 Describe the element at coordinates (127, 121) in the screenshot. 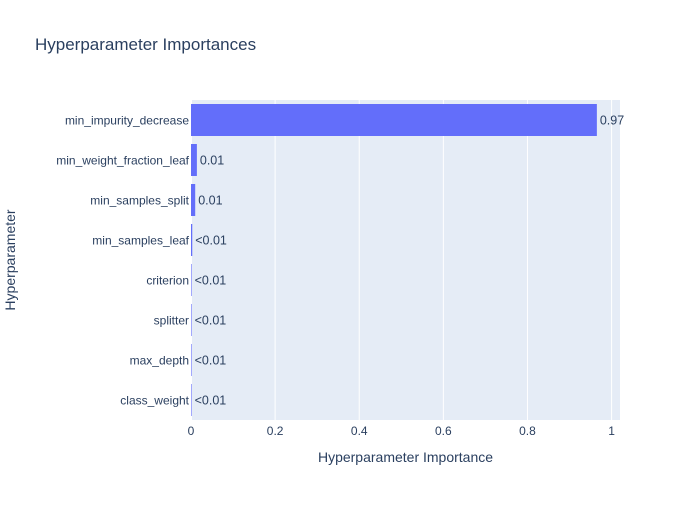

I see `y-tick-label: min_impurity_decrease` at that location.